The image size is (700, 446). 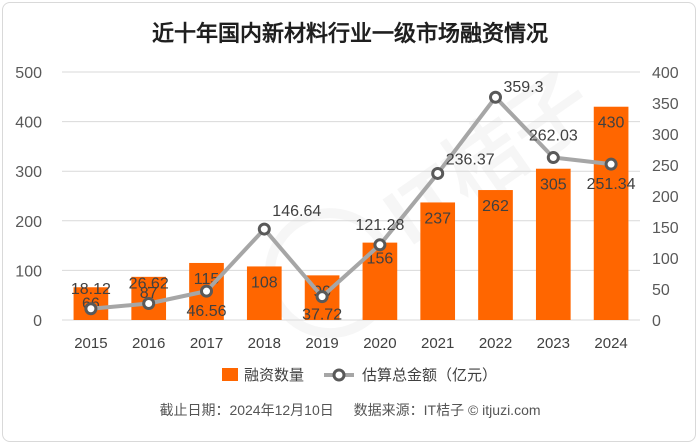 I want to click on right-tick-label: 100, so click(x=665, y=259).